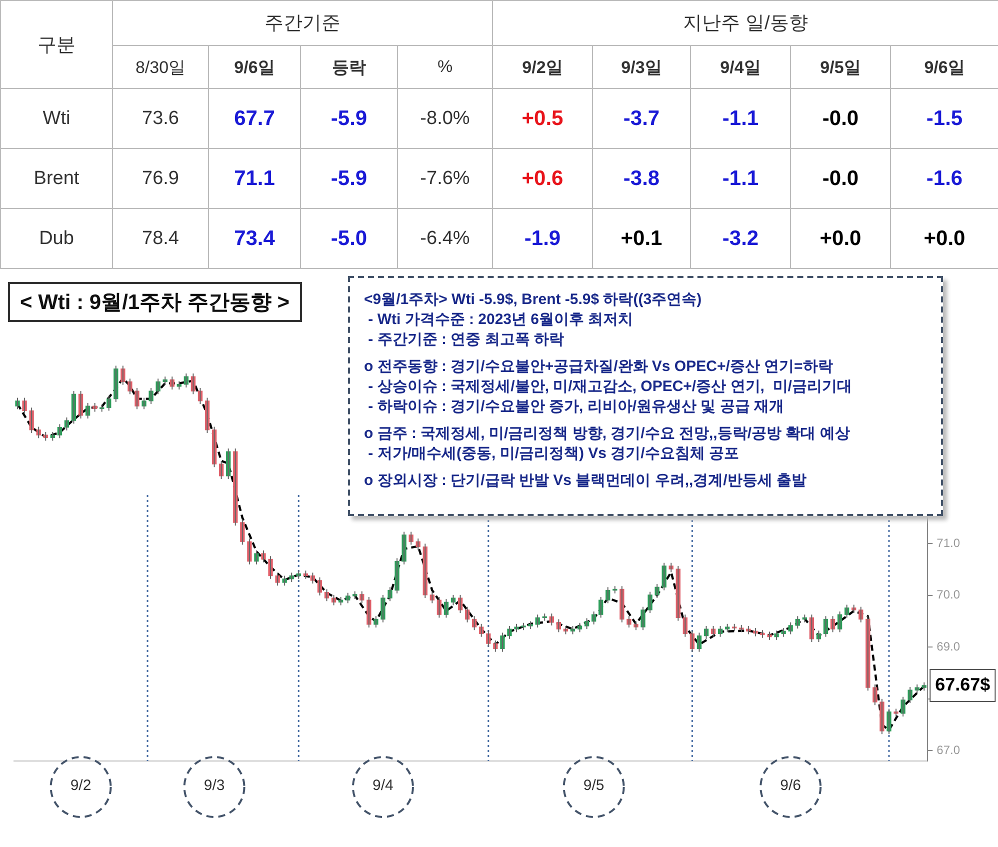 The height and width of the screenshot is (847, 998). What do you see at coordinates (542, 238) in the screenshot?
I see `data-label: -1.9` at bounding box center [542, 238].